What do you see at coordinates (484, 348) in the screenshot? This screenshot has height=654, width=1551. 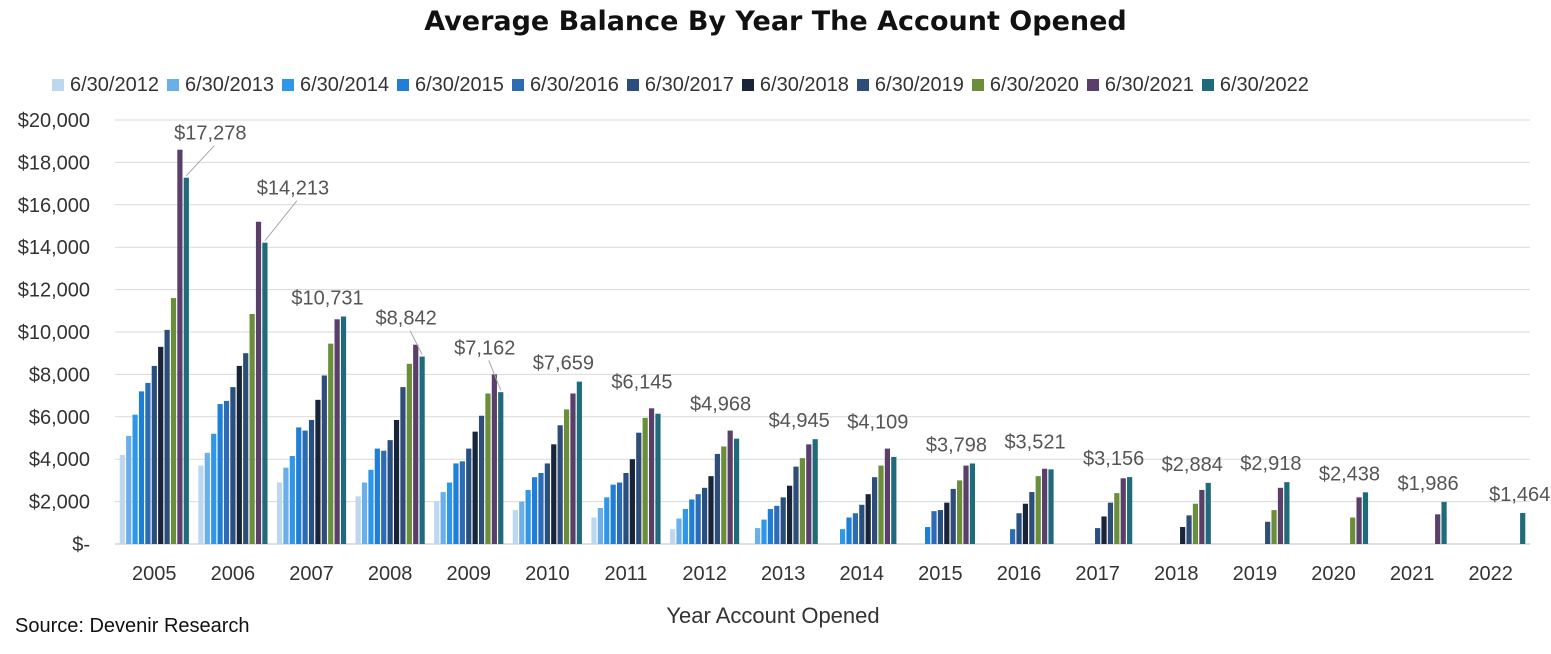 I see `data-label: $7,162` at bounding box center [484, 348].